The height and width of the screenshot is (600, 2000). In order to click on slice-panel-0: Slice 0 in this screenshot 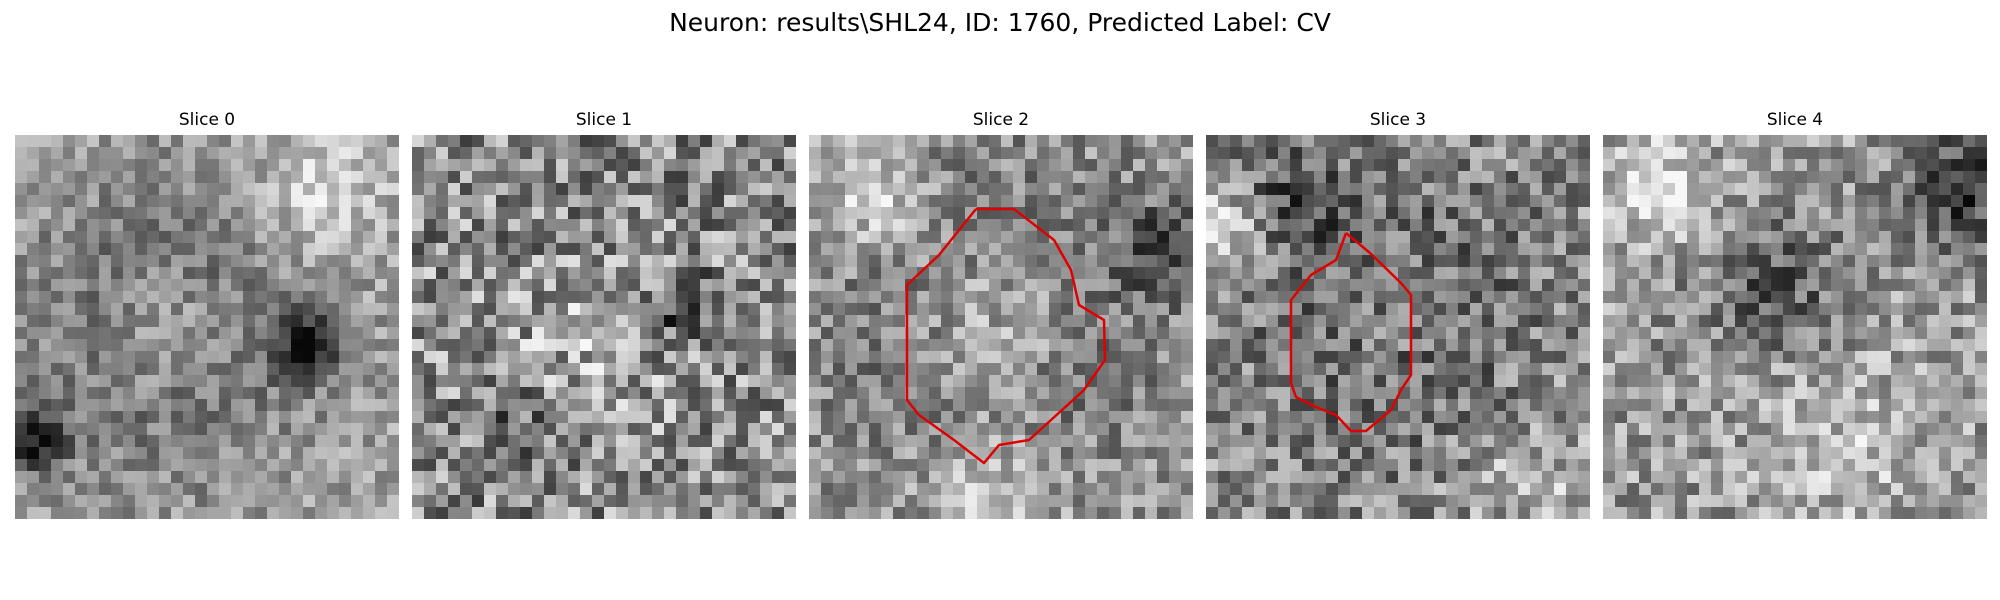, I will do `click(207, 313)`.